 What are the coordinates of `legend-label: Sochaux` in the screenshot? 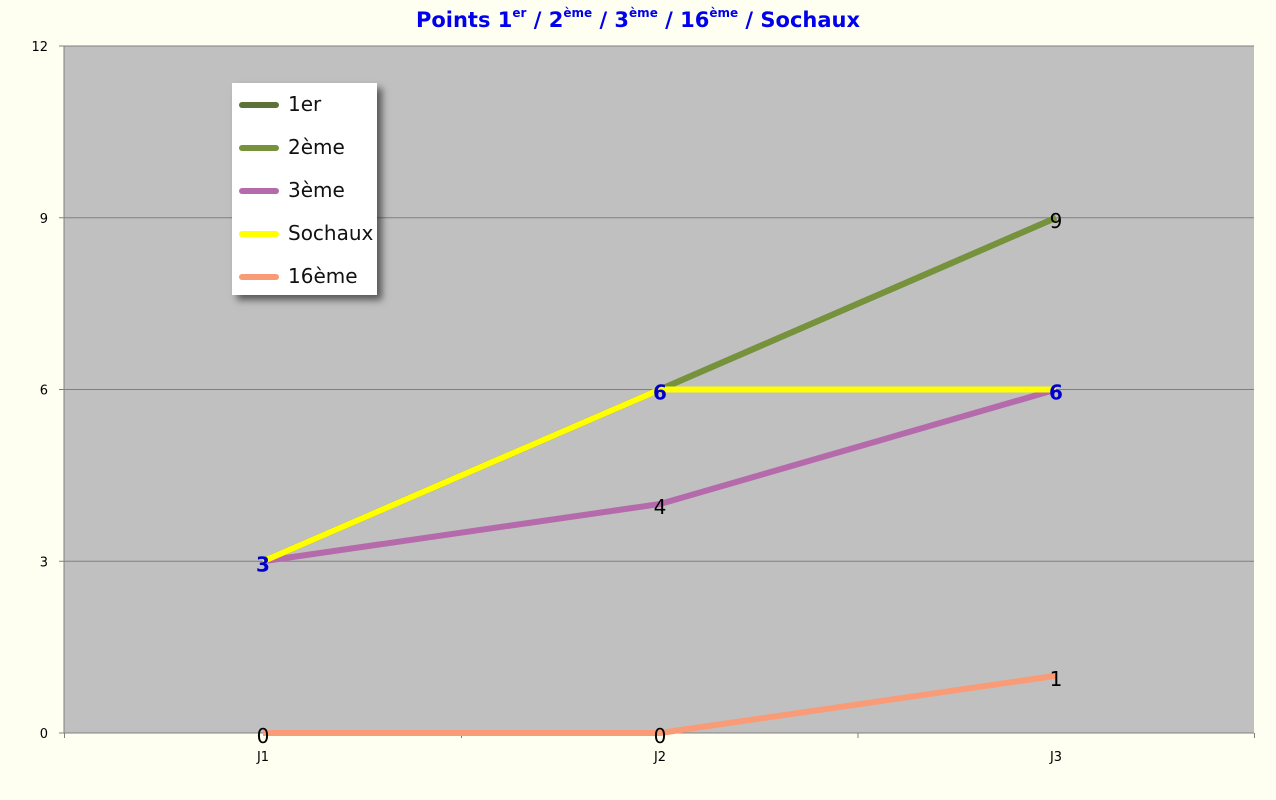 It's located at (331, 233).